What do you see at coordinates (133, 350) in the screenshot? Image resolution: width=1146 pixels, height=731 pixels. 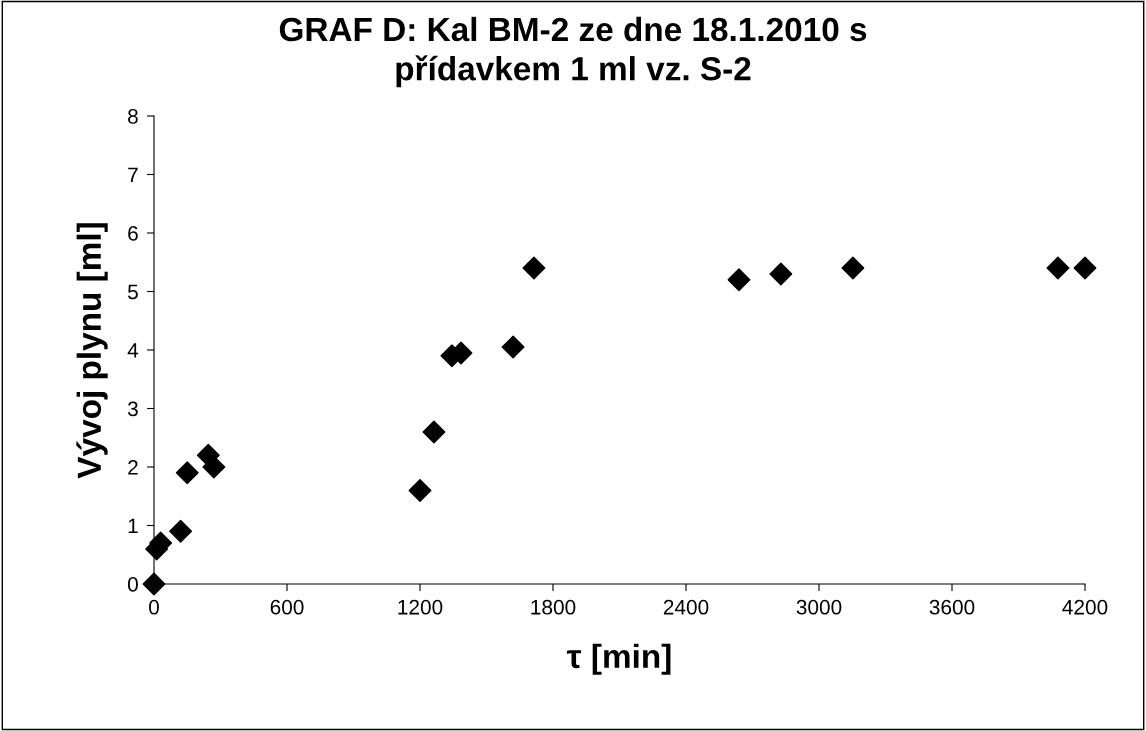 I see `y-tick-label: 4` at bounding box center [133, 350].